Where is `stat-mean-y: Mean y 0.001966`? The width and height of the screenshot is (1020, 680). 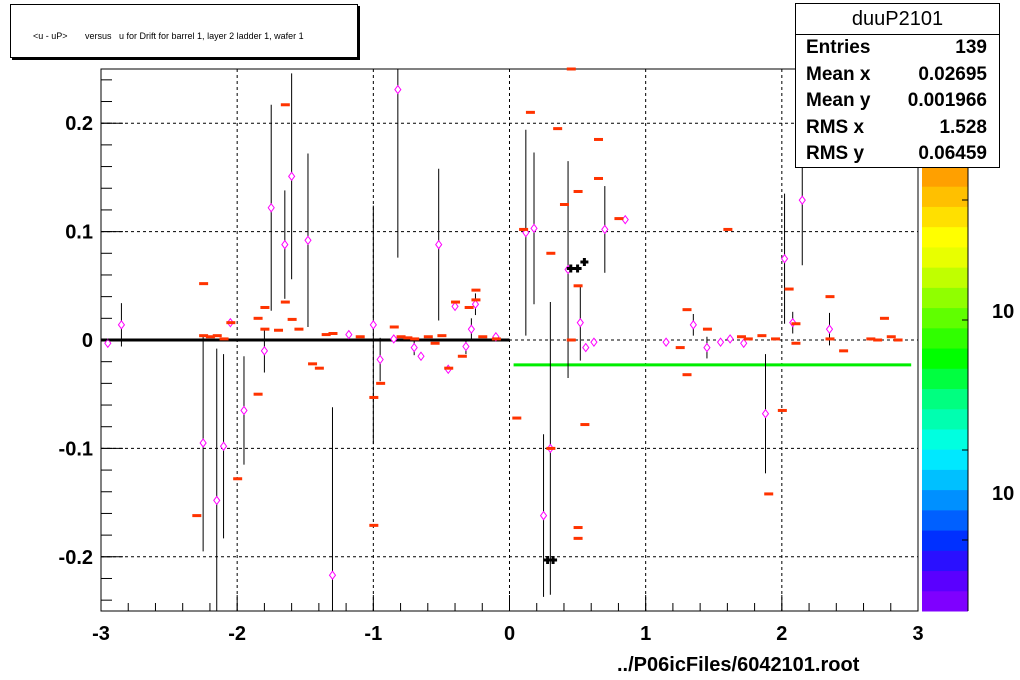
stat-mean-y: Mean y 0.001966 is located at coordinates (896, 103).